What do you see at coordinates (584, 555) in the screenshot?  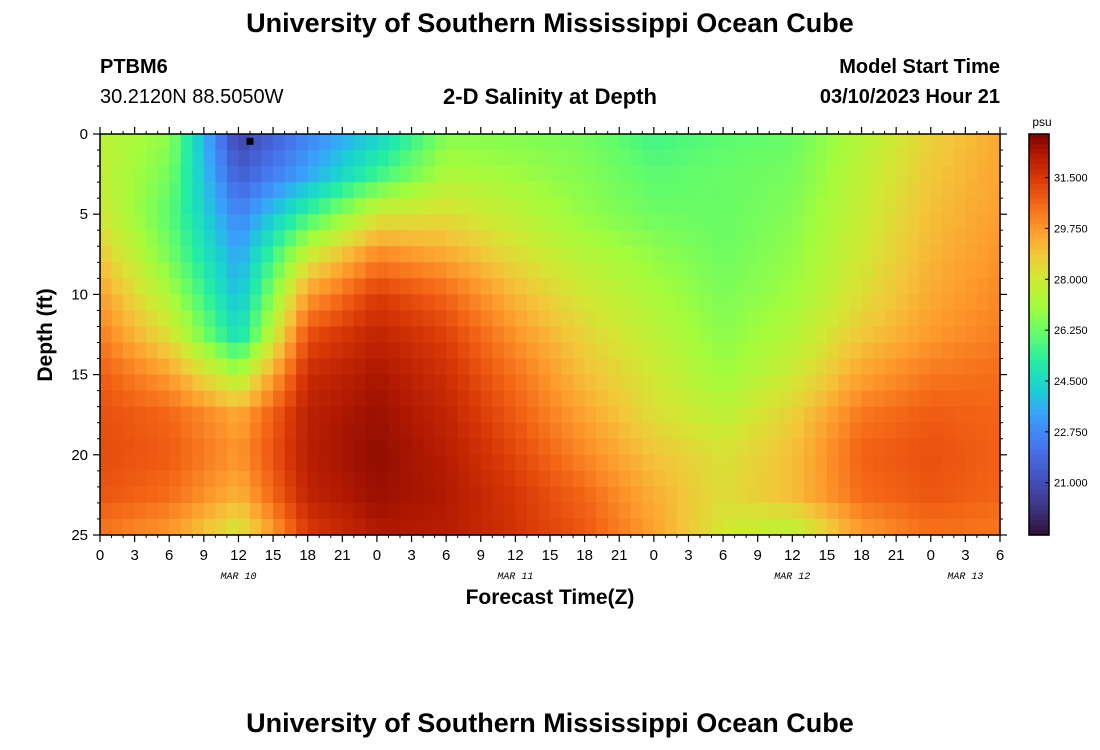 I see `x-tick-label: 18` at bounding box center [584, 555].